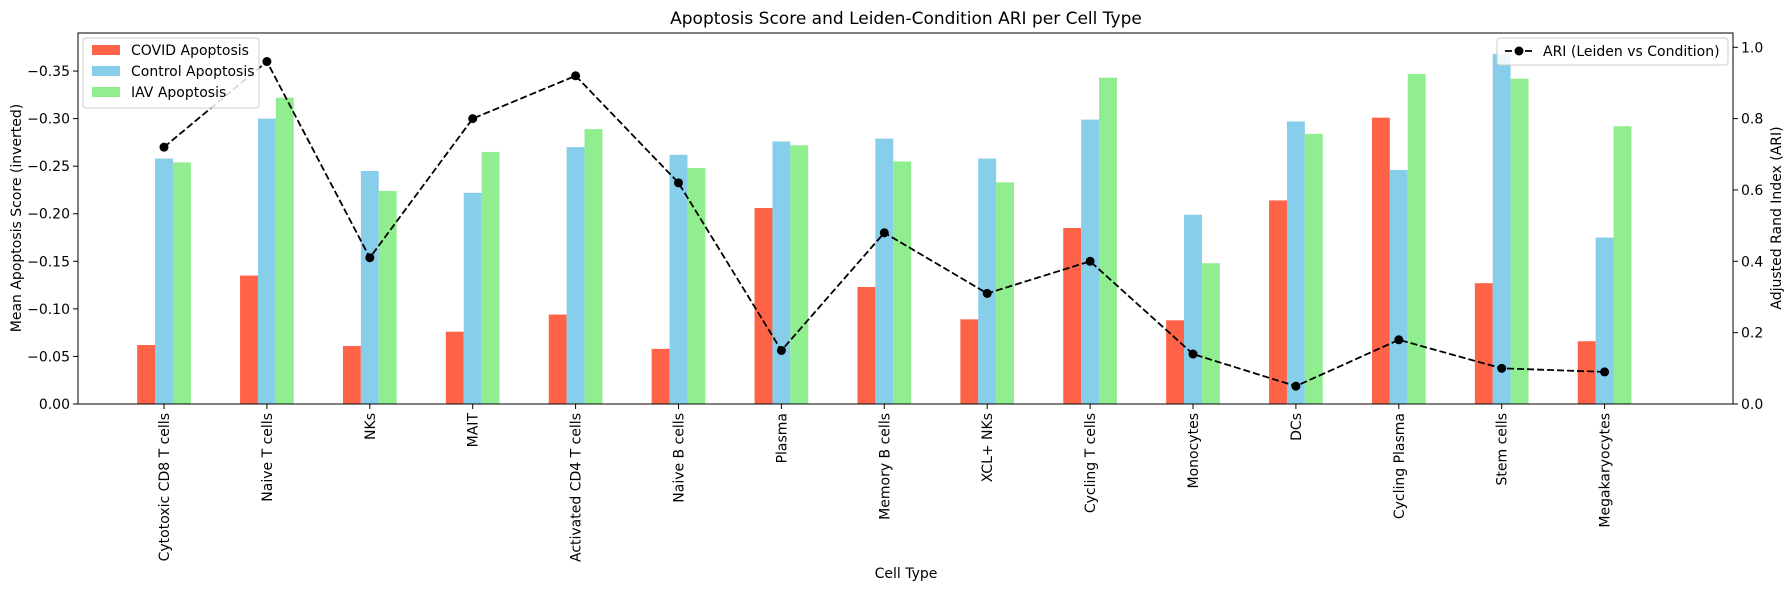  What do you see at coordinates (1091, 463) in the screenshot?
I see `x-tick-label: Cycling T cells` at bounding box center [1091, 463].